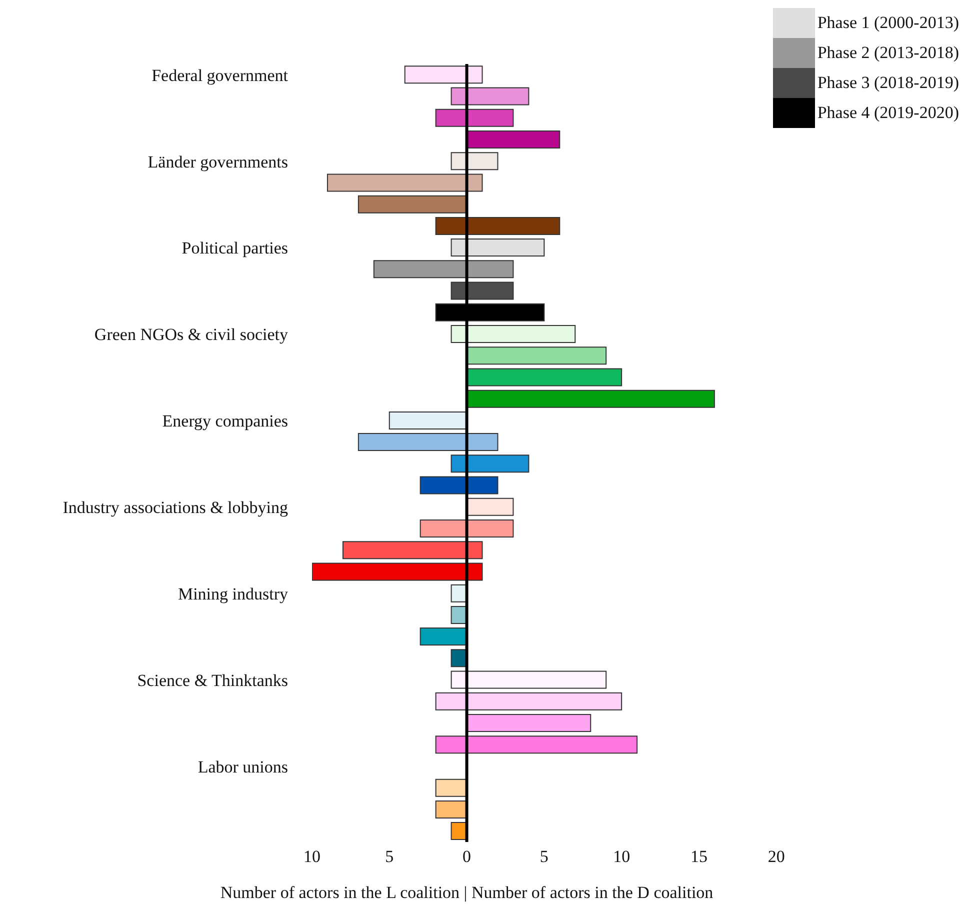  What do you see at coordinates (233, 594) in the screenshot?
I see `y-tick-label: Mining industry` at bounding box center [233, 594].